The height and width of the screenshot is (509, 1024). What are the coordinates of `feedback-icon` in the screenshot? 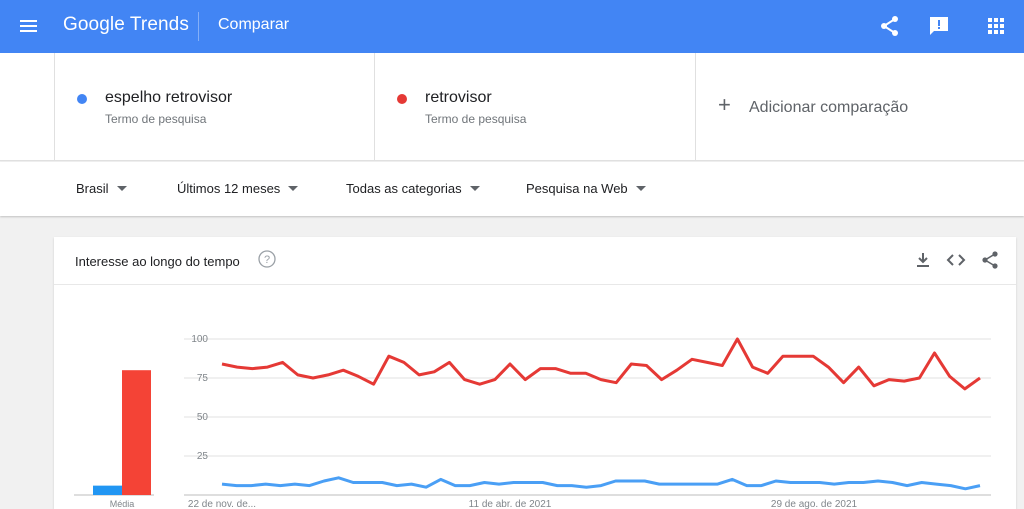 It's located at (939, 26).